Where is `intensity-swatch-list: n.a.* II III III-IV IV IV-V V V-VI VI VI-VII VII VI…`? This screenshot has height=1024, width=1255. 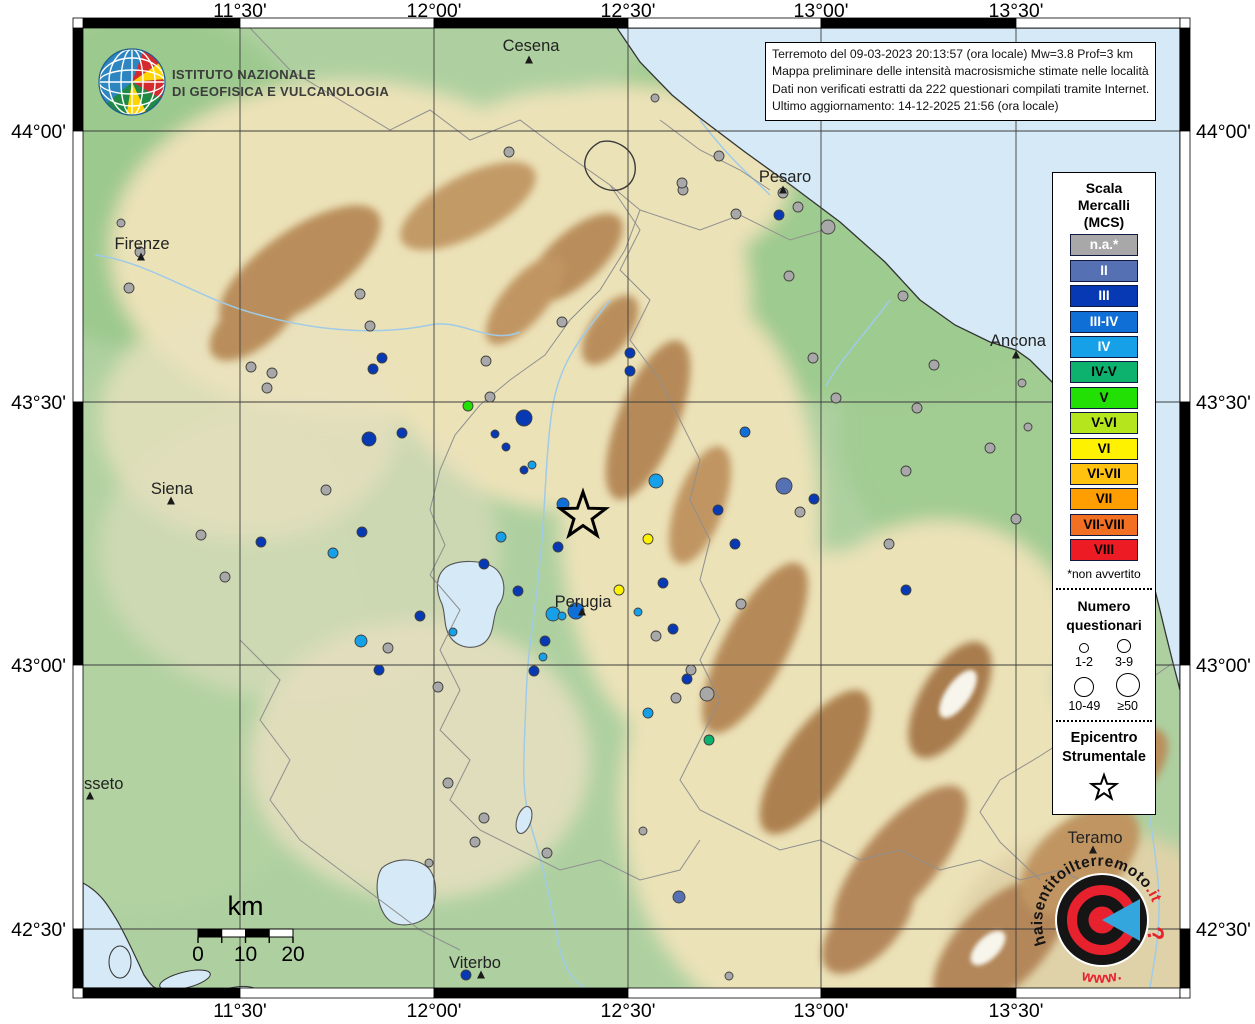
intensity-swatch-list: n.a.* II III III-IV IV IV-V V V-VI VI VI-VII VII VI… is located at coordinates (1104, 398).